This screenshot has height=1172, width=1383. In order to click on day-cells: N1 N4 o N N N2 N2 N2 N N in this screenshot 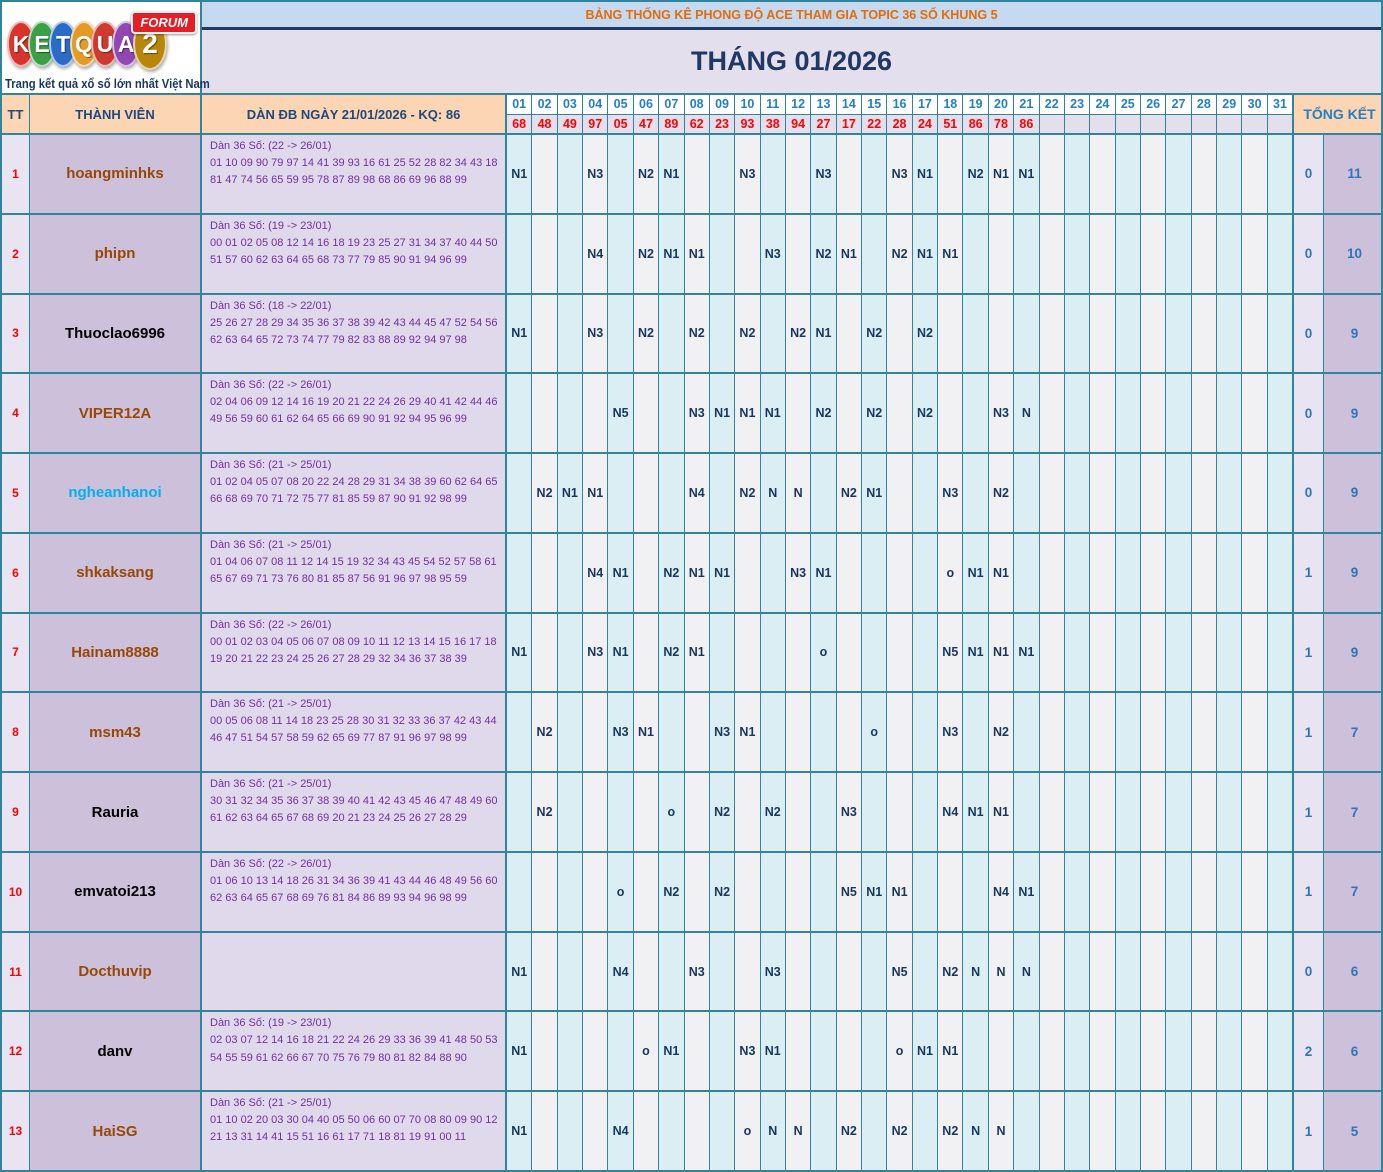, I will do `click(900, 1131)`.